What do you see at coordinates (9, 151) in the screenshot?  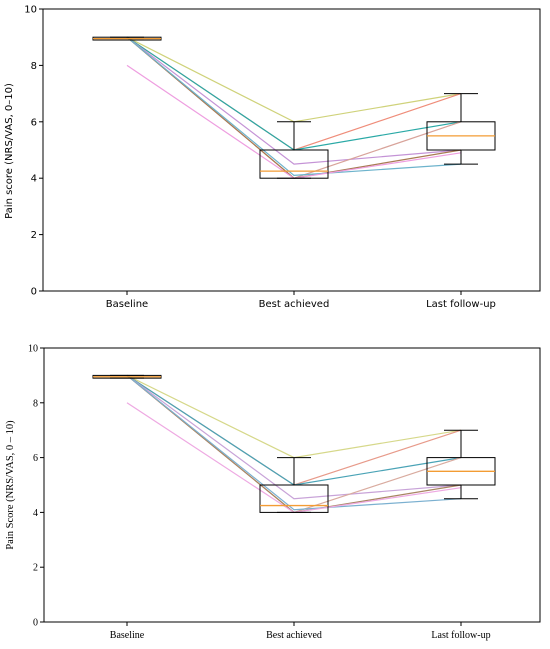 I see `y-axis-label: Pain score (NRS/VAS, 0–10)` at bounding box center [9, 151].